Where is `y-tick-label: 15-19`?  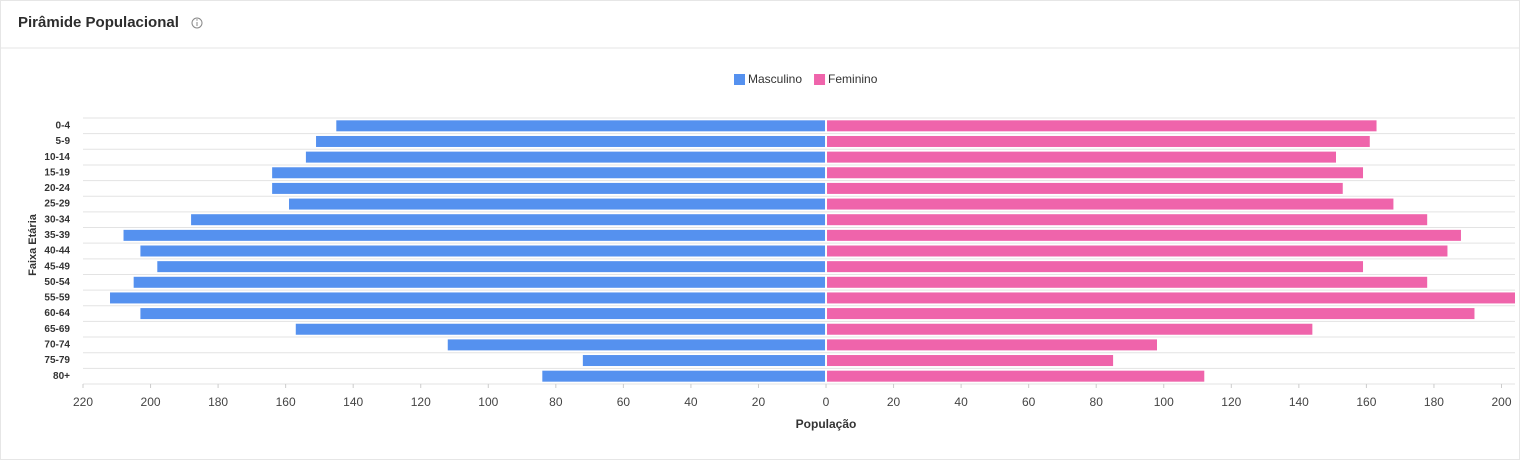 y-tick-label: 15-19 is located at coordinates (57, 172).